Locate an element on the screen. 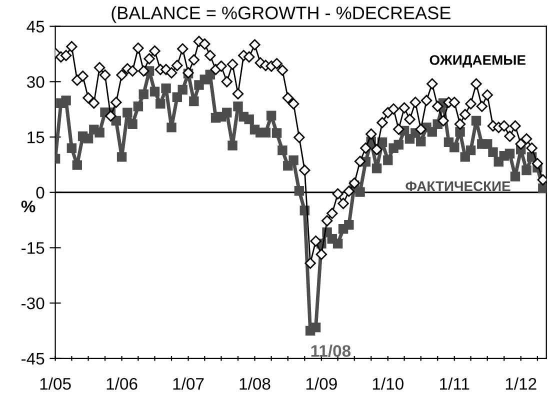  y-axis-title: % is located at coordinates (28, 206).